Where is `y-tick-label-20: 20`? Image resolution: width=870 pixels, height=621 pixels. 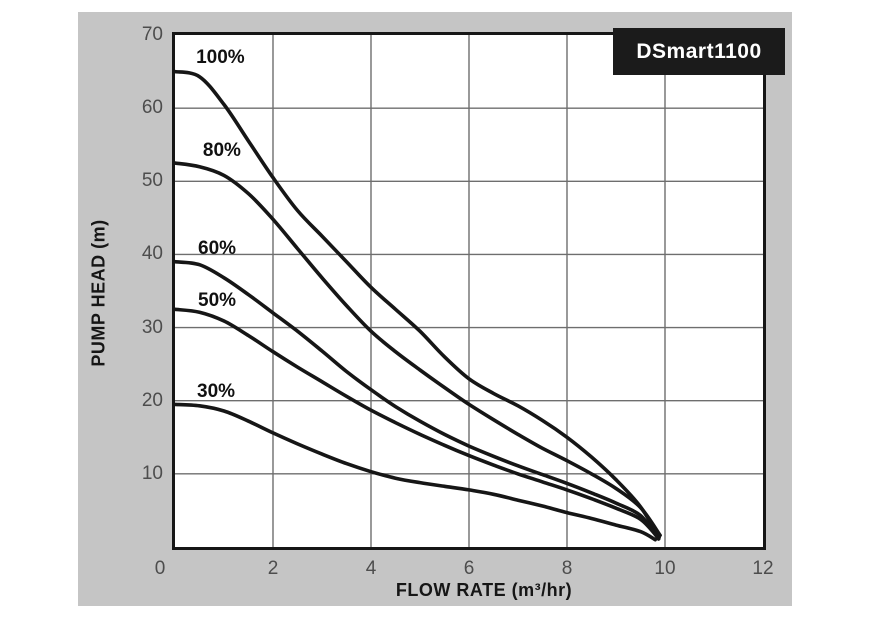 y-tick-label-20: 20 is located at coordinates (152, 400).